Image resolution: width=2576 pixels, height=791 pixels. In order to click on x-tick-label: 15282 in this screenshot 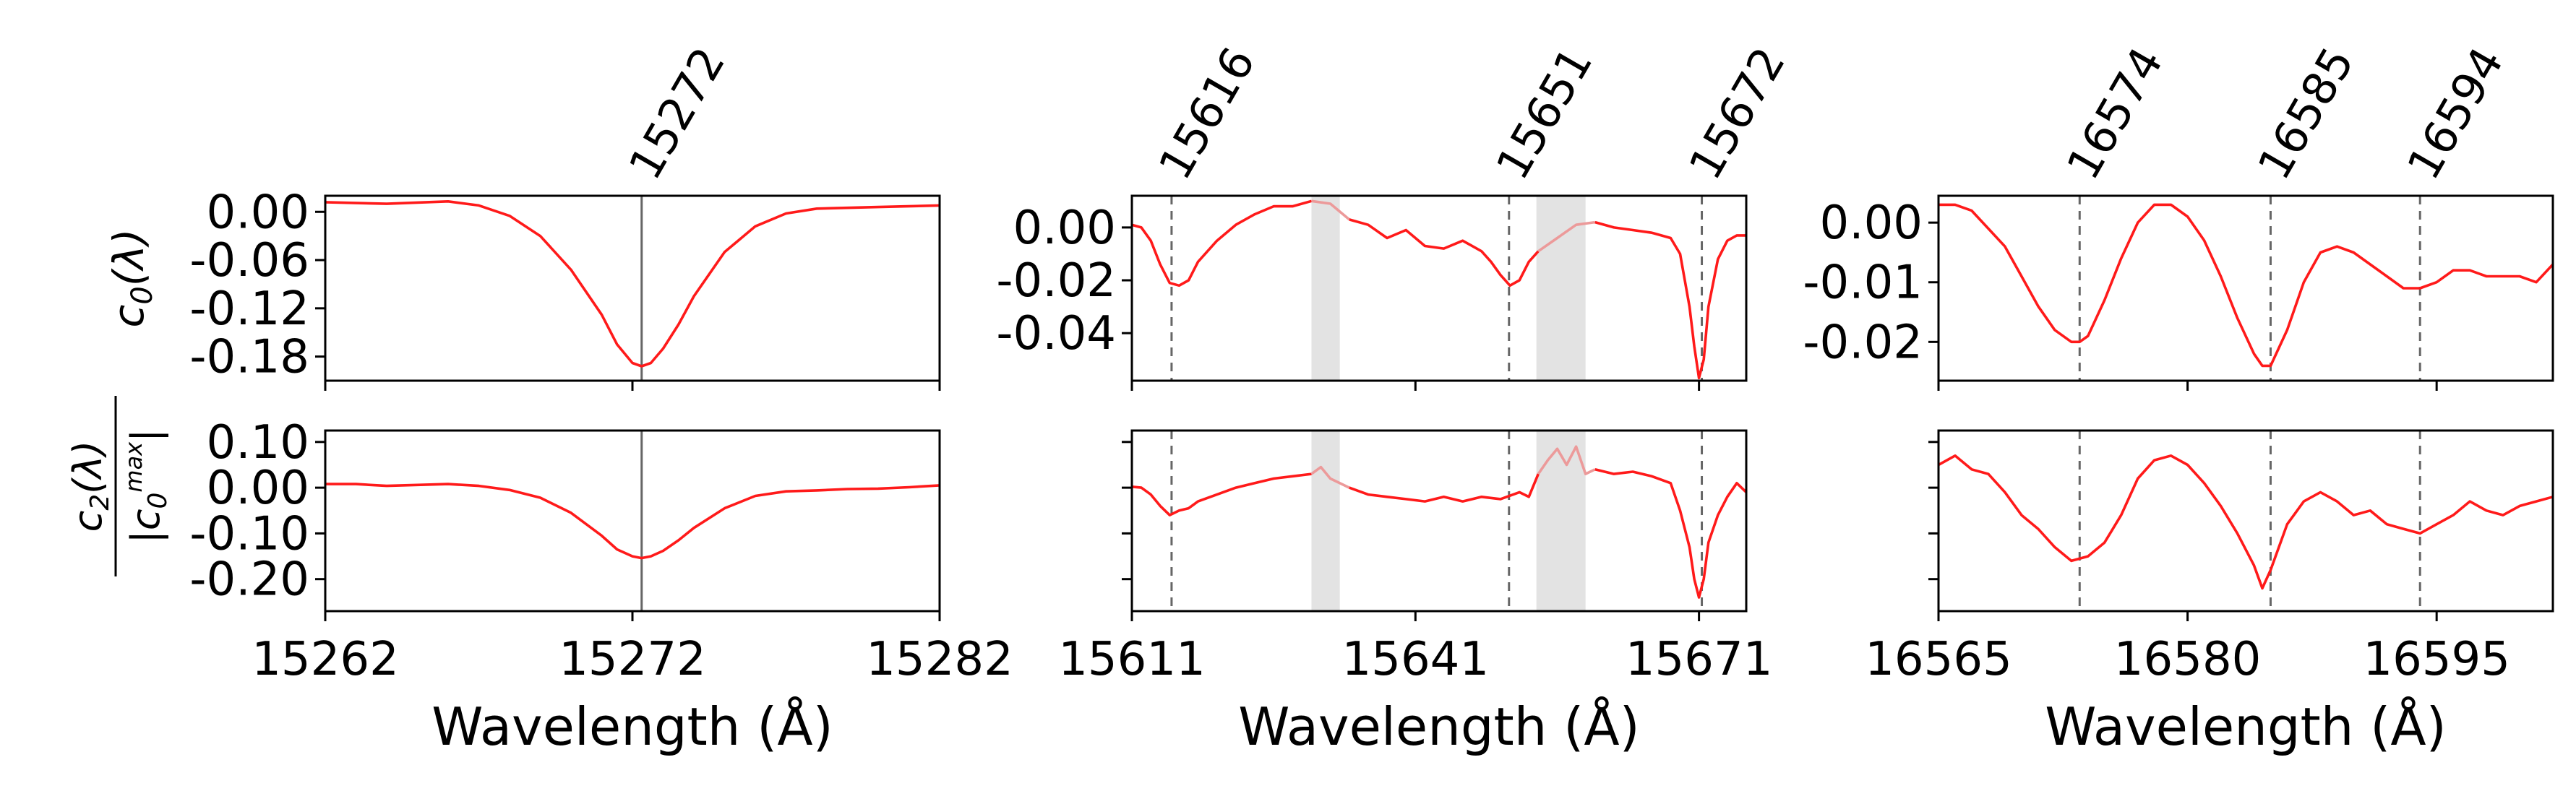, I will do `click(939, 659)`.